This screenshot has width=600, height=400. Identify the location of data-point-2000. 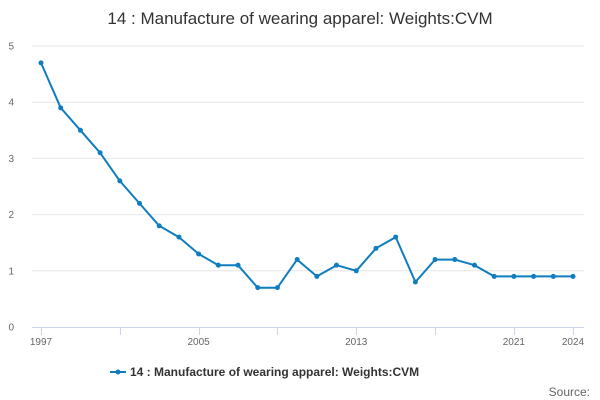
(100, 153).